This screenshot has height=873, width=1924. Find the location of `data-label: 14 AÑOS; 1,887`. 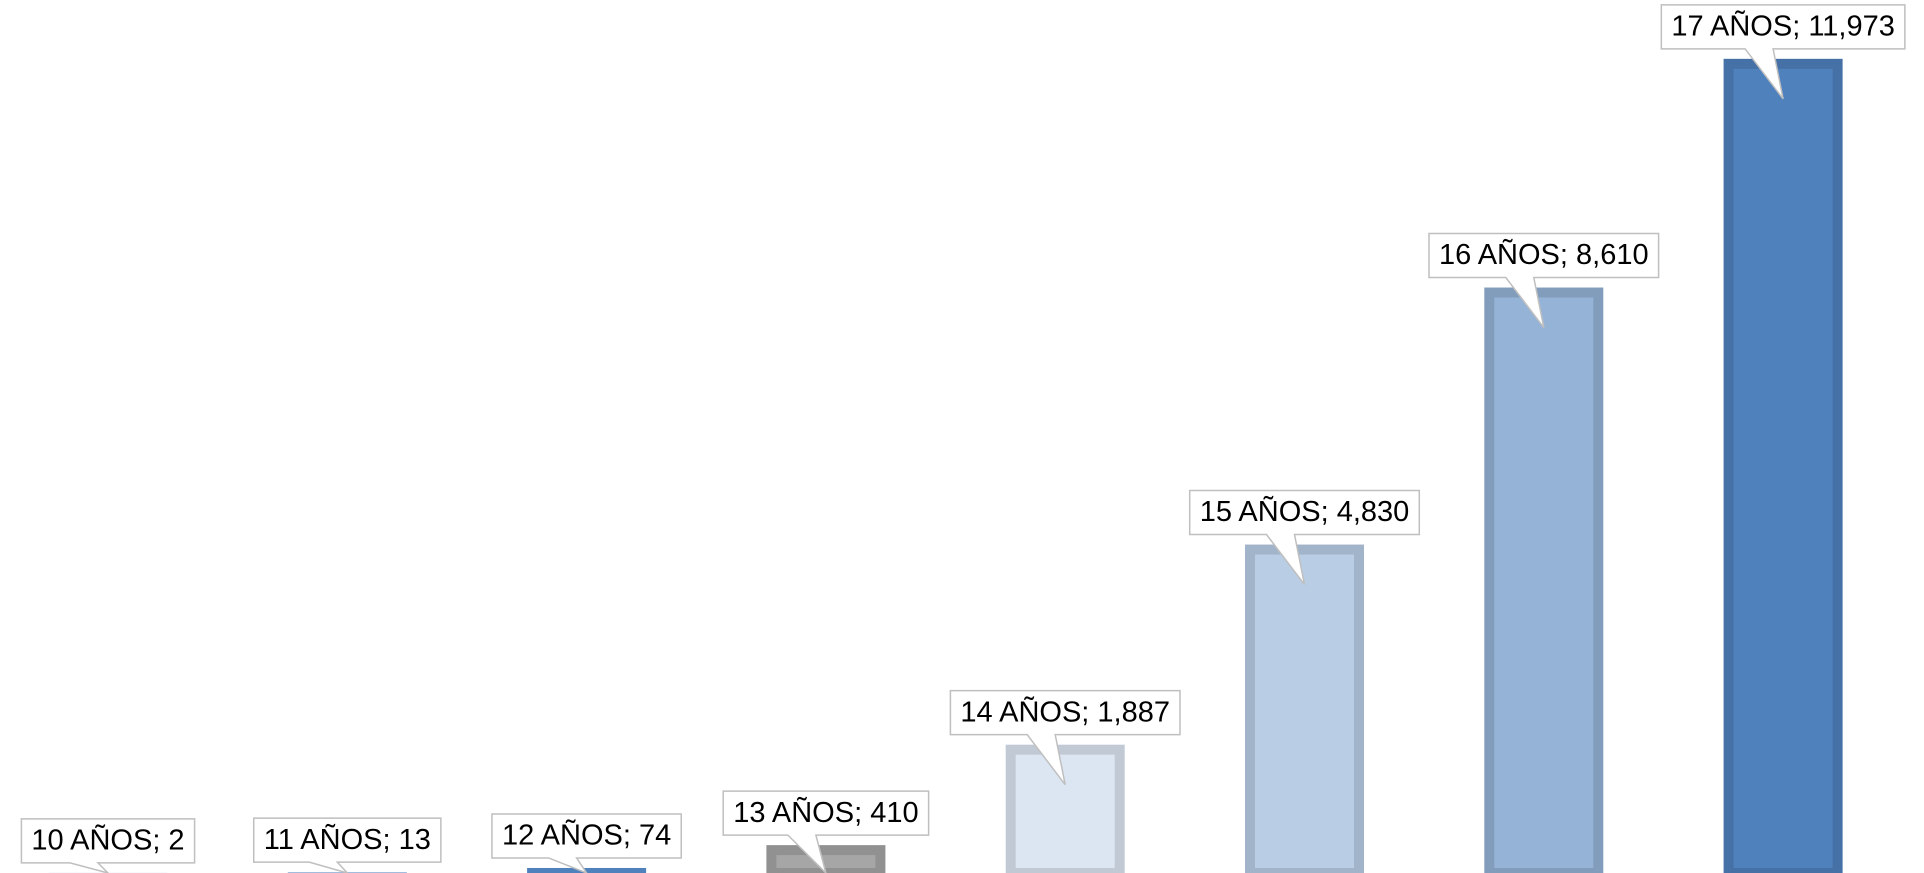

data-label: 14 AÑOS; 1,887 is located at coordinates (1065, 711).